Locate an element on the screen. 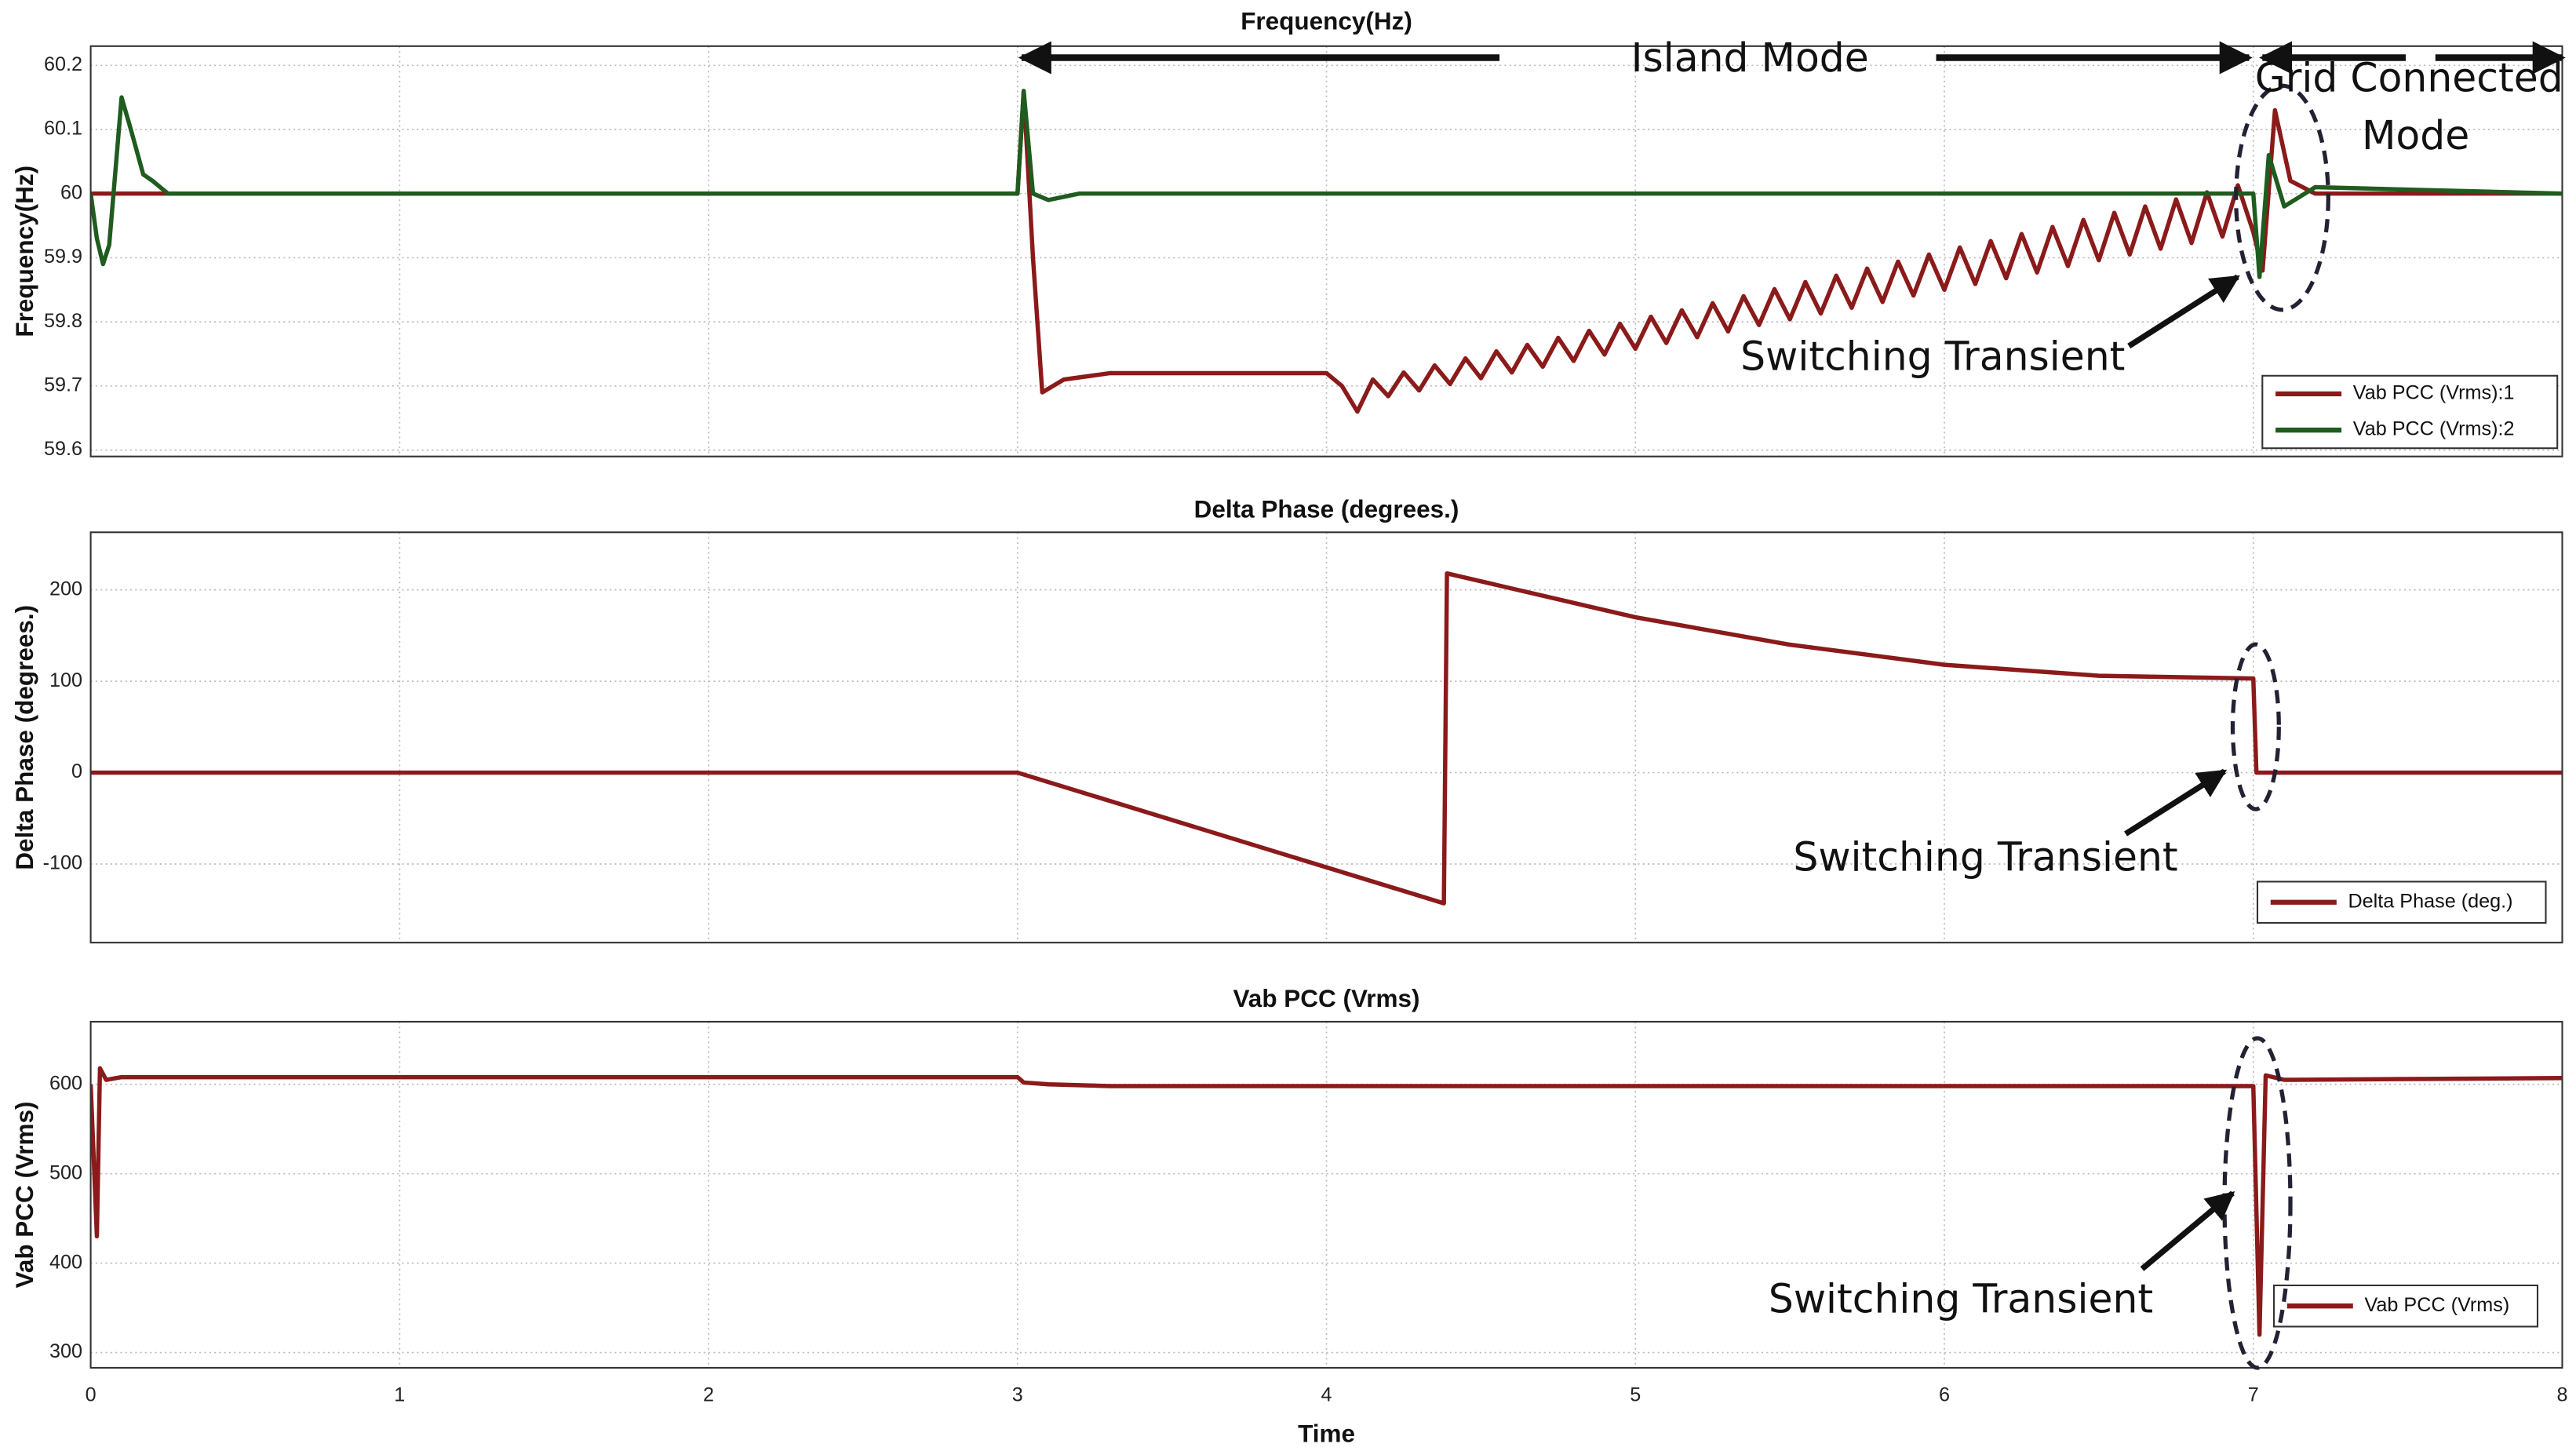 Image resolution: width=2576 pixels, height=1451 pixels. x-tick-label: 4 is located at coordinates (1326, 1394).